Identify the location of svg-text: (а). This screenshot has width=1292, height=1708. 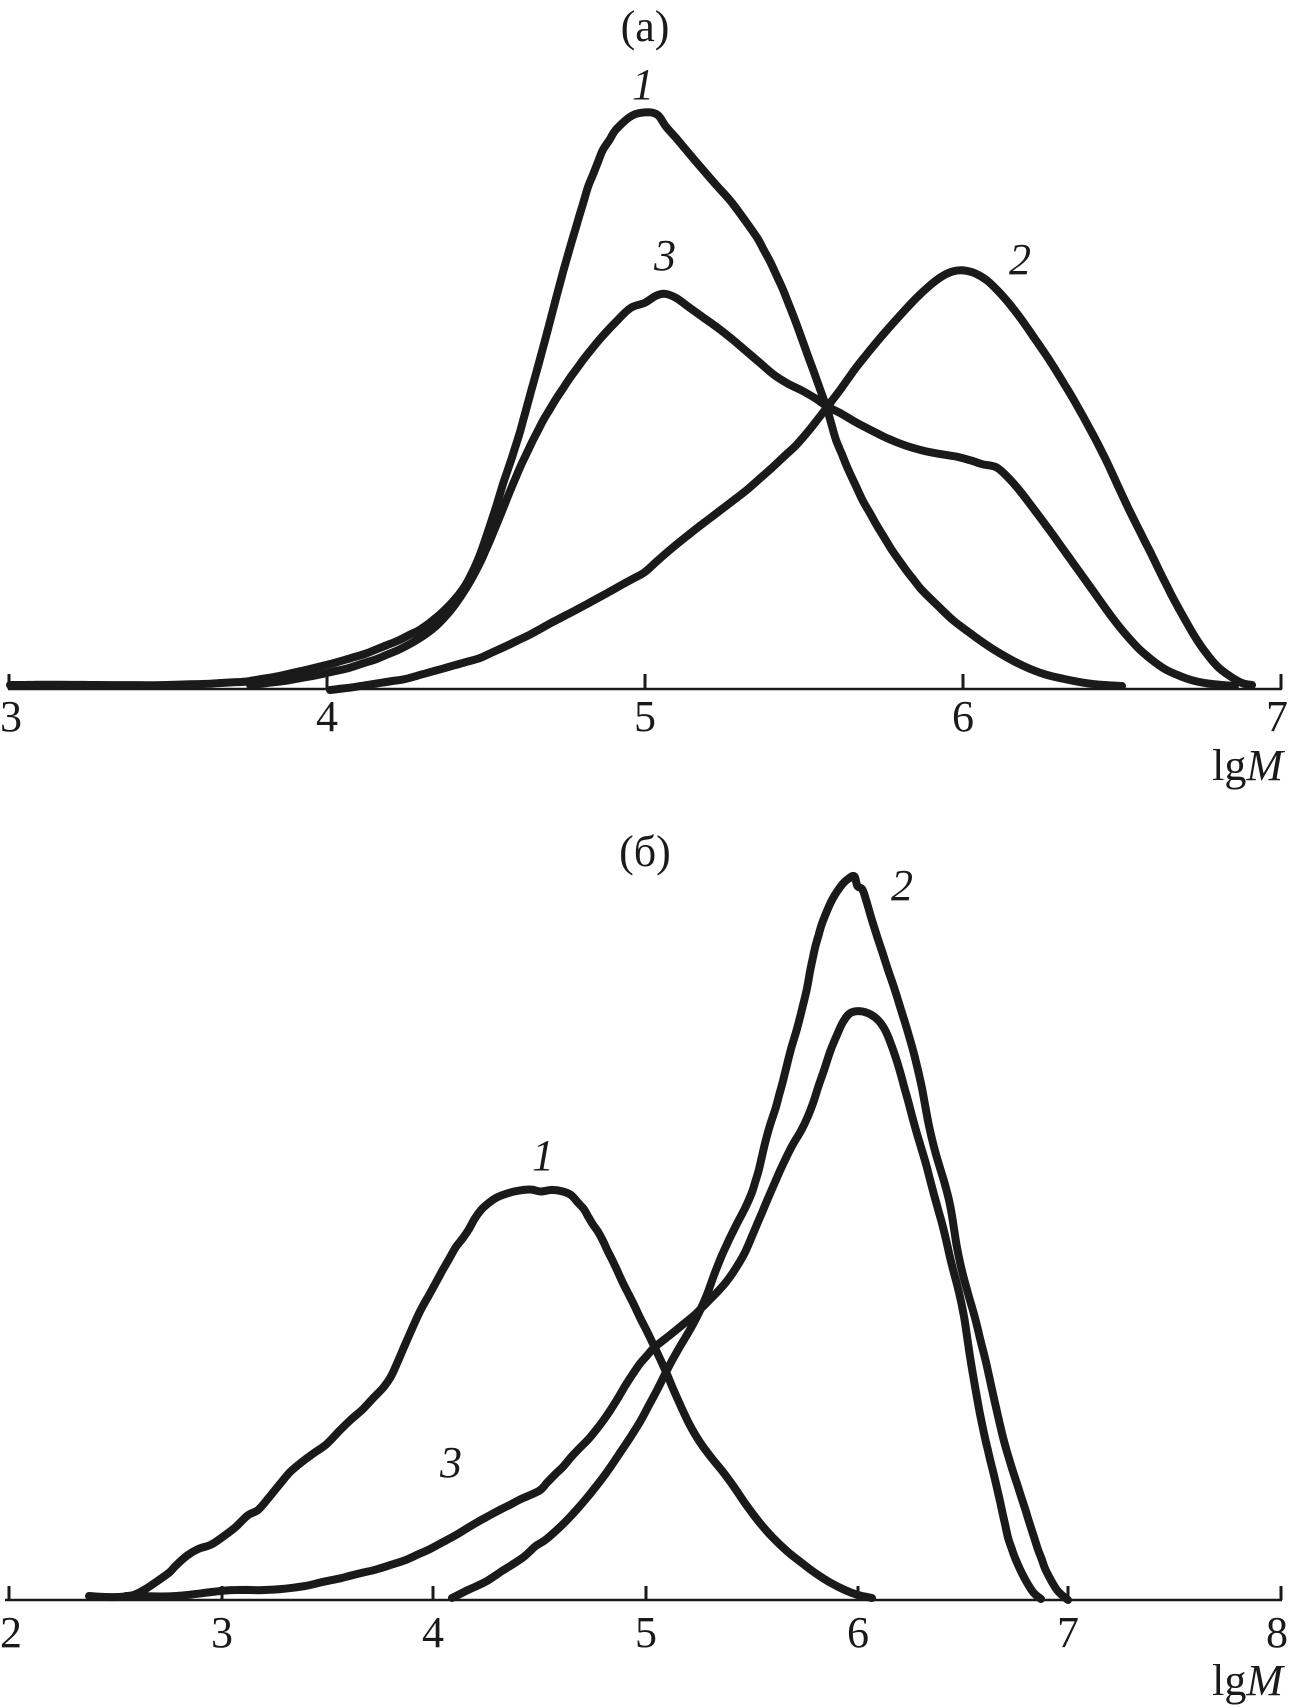
(645, 26).